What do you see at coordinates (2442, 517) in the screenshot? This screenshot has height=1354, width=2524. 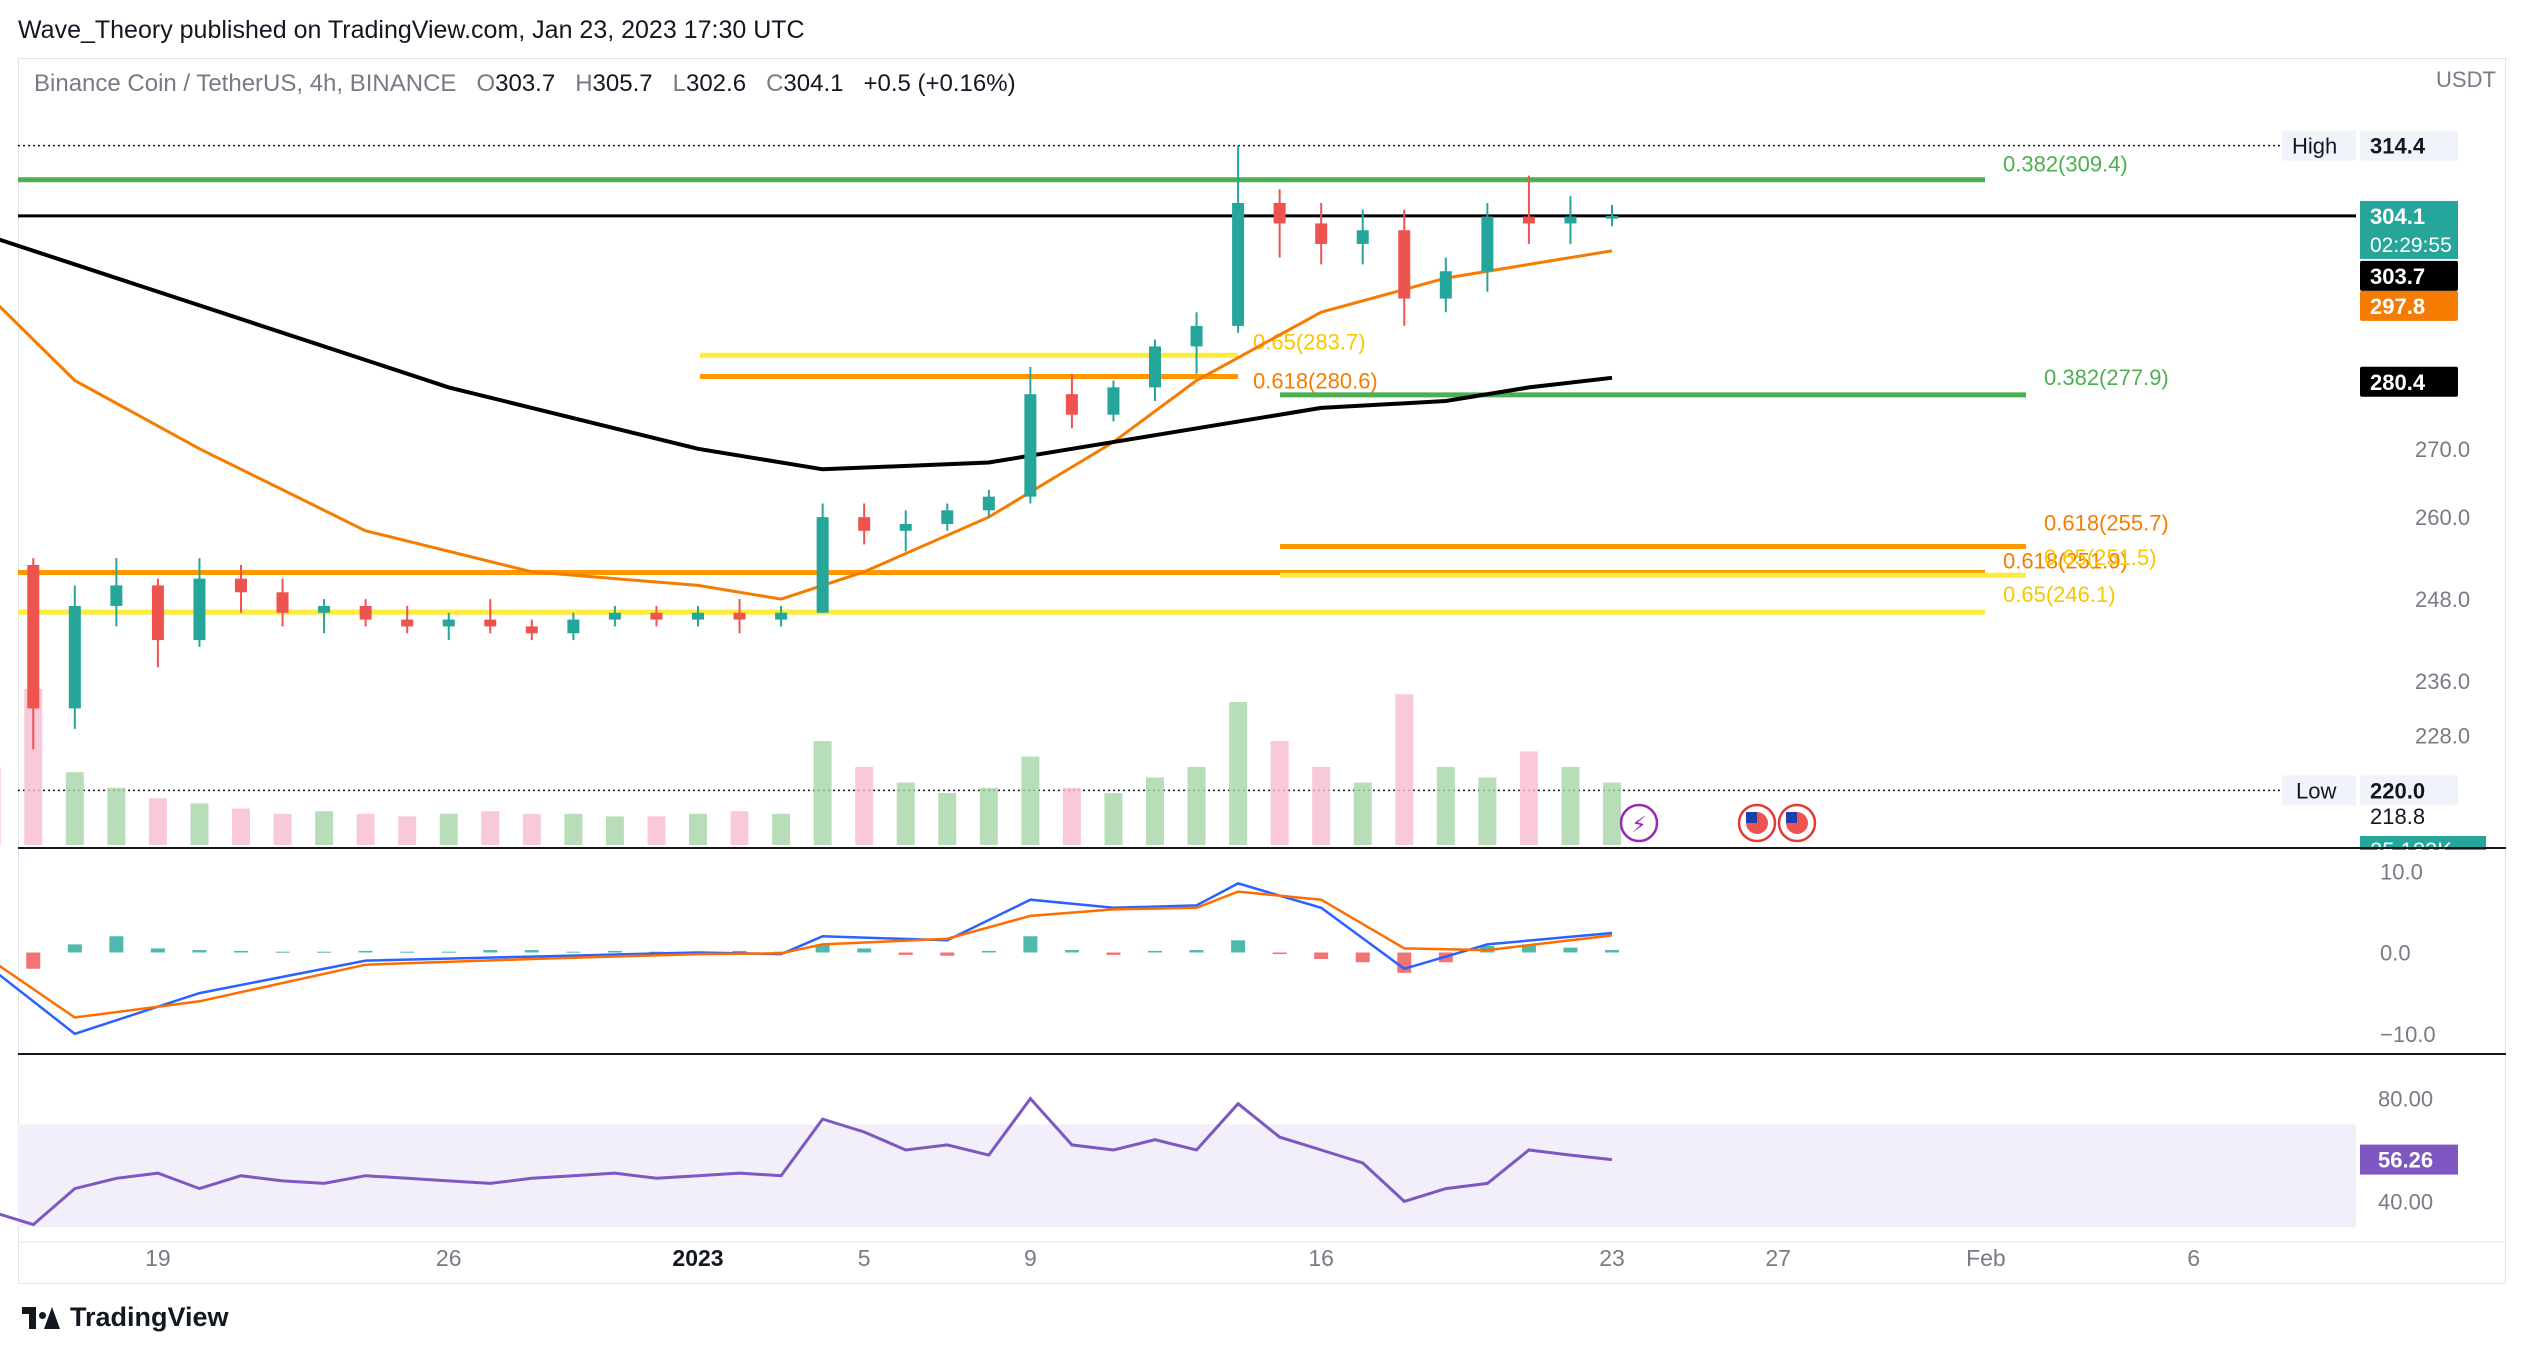 I see `price-tick-label: 260.0` at bounding box center [2442, 517].